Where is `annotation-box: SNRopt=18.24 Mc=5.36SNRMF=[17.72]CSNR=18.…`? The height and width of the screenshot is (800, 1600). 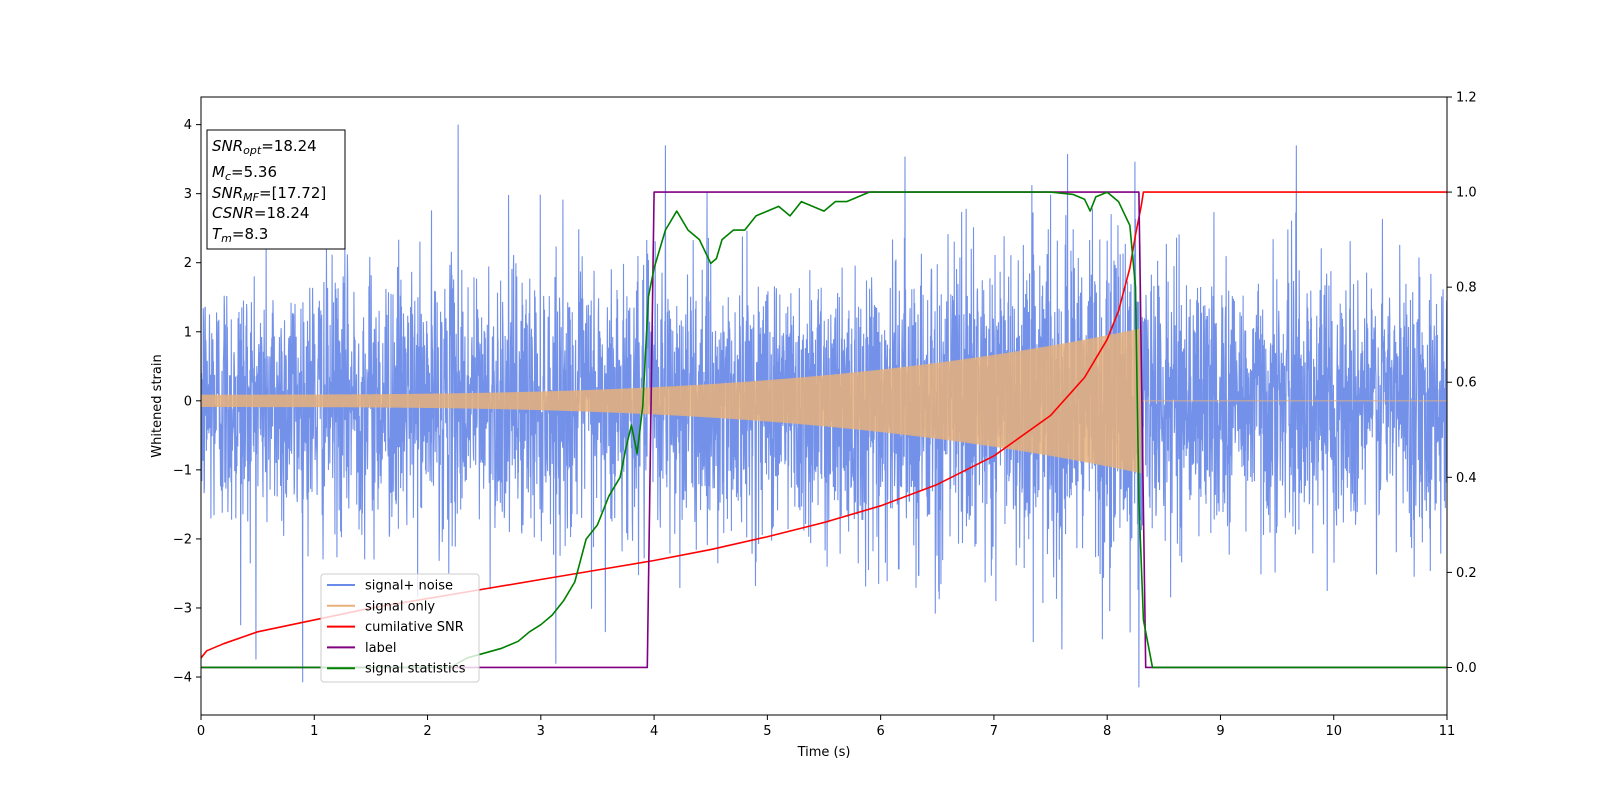 annotation-box: SNRopt=18.24 Mc=5.36SNRMF=[17.72]CSNR=18.… is located at coordinates (276, 189).